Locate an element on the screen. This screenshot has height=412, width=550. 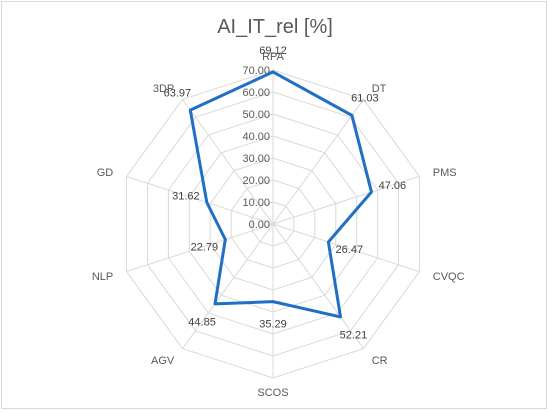
tick-label: 30.00 is located at coordinates (256, 159).